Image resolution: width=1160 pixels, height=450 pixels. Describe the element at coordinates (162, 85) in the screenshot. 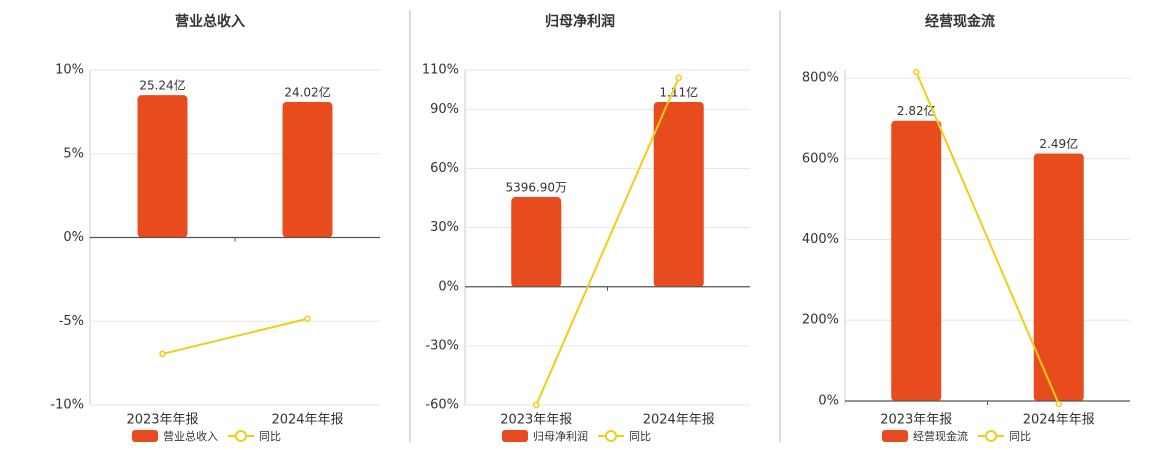

I see `value-label: 25.24亿` at that location.